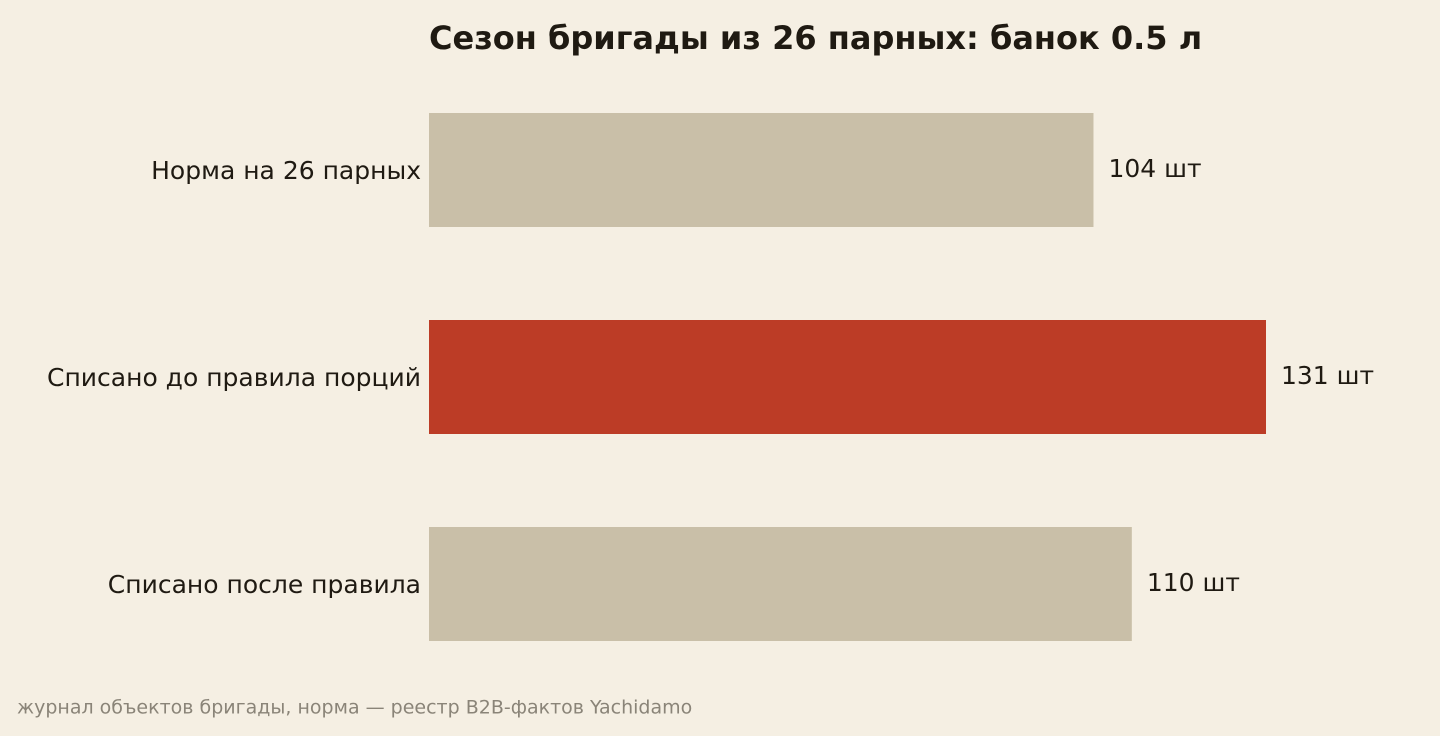 The width and height of the screenshot is (1440, 736). What do you see at coordinates (234, 377) in the screenshot?
I see `y-tick-label: Списано до правила порций` at bounding box center [234, 377].